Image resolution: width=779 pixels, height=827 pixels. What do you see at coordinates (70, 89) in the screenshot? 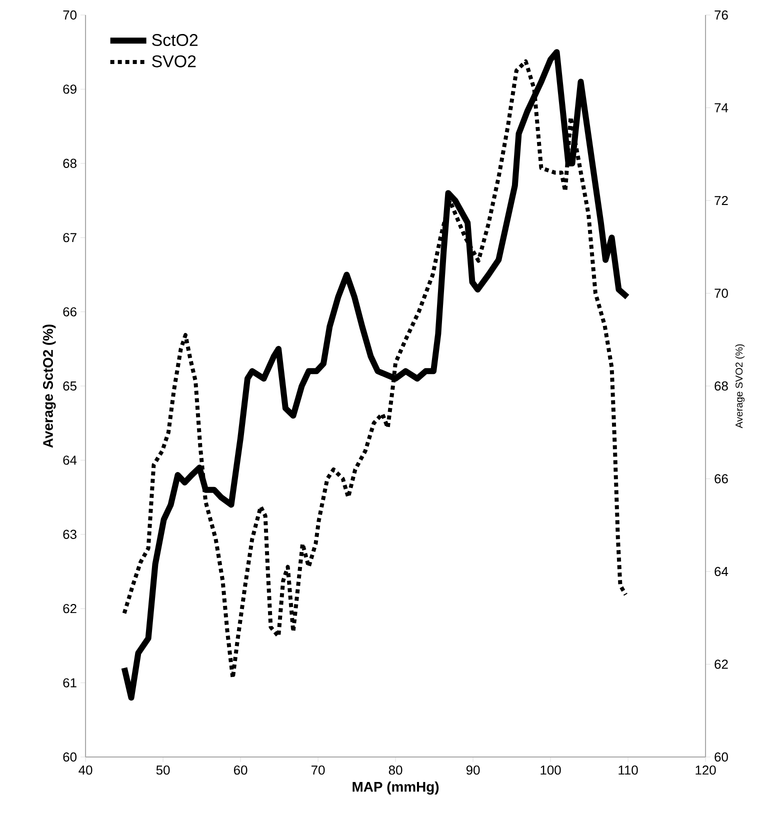
I see `y-tick-label: 69` at bounding box center [70, 89].